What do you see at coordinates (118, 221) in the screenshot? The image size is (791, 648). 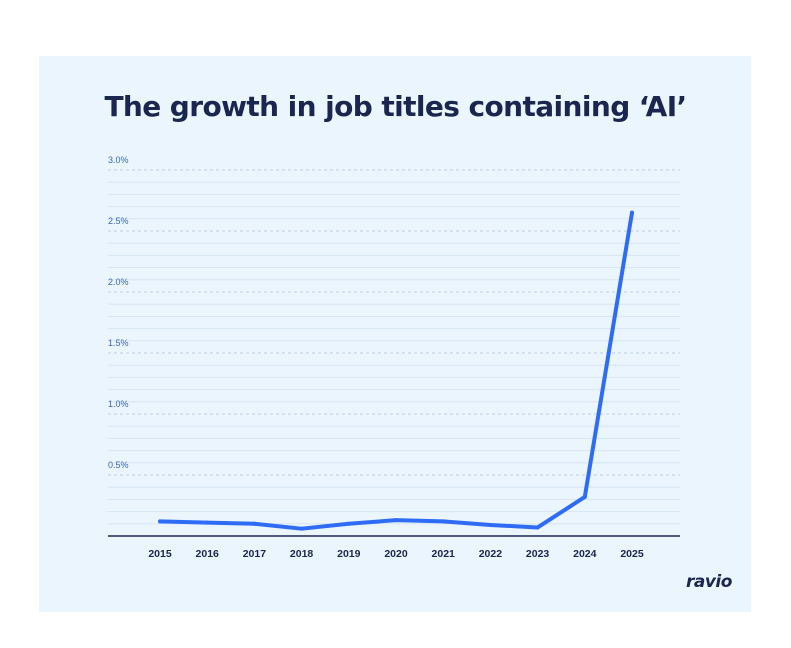 I see `y-tick-label: 2.5%` at bounding box center [118, 221].